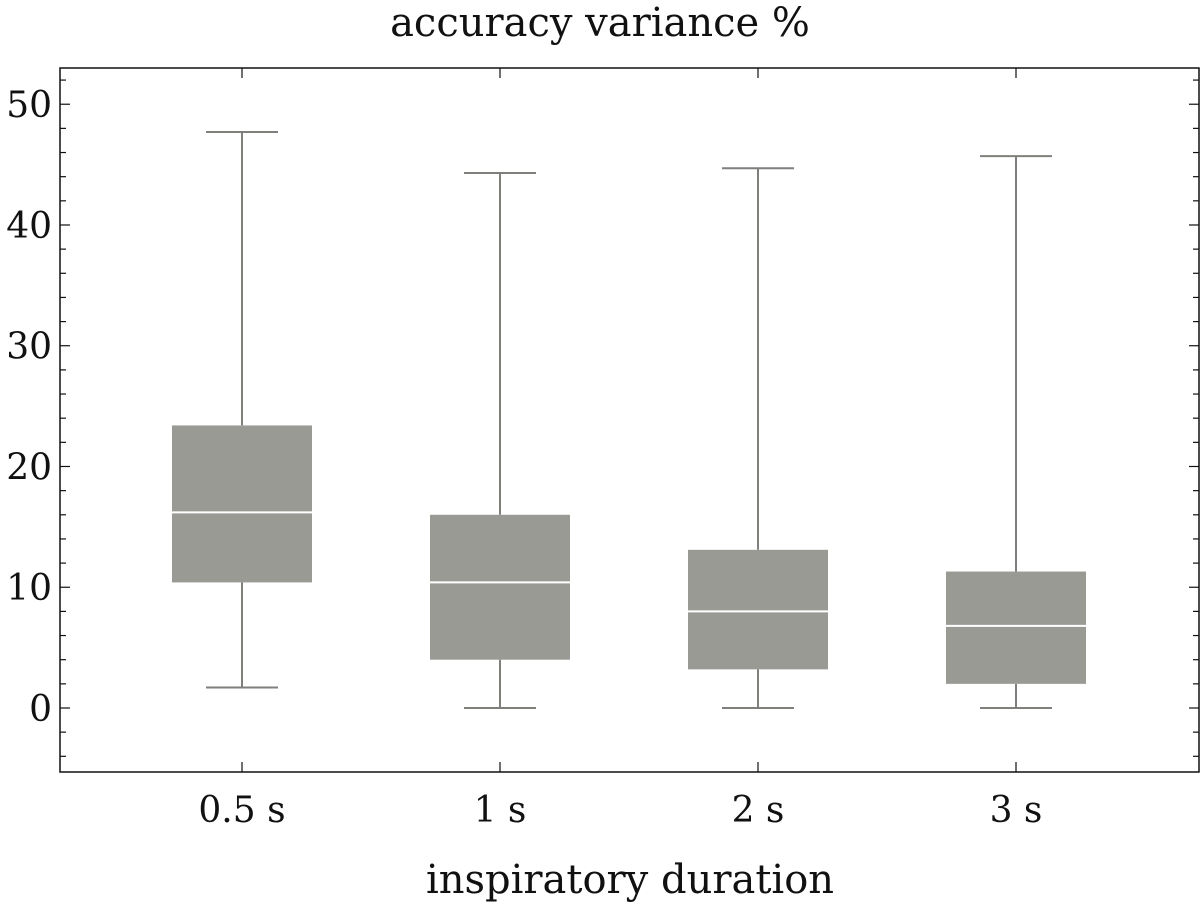 The width and height of the screenshot is (1200, 907). I want to click on chart-title: accuracy variance %, so click(600, 23).